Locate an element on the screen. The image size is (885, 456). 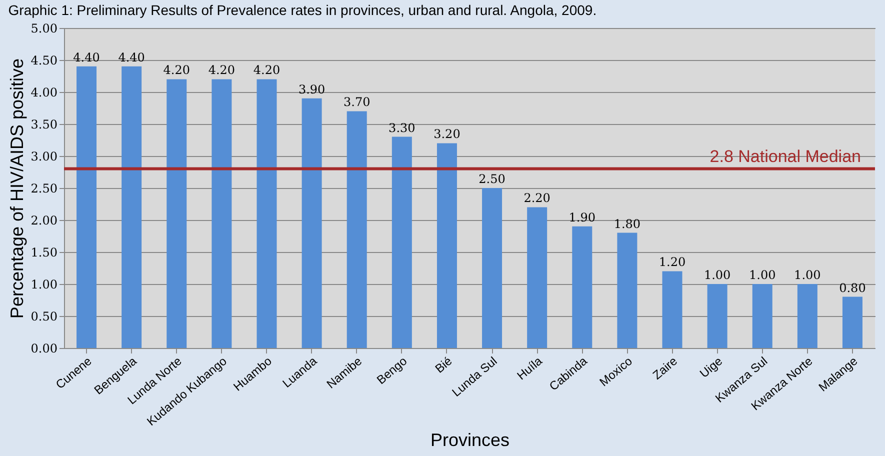
y-tick-label: 4.50 is located at coordinates (44, 61).